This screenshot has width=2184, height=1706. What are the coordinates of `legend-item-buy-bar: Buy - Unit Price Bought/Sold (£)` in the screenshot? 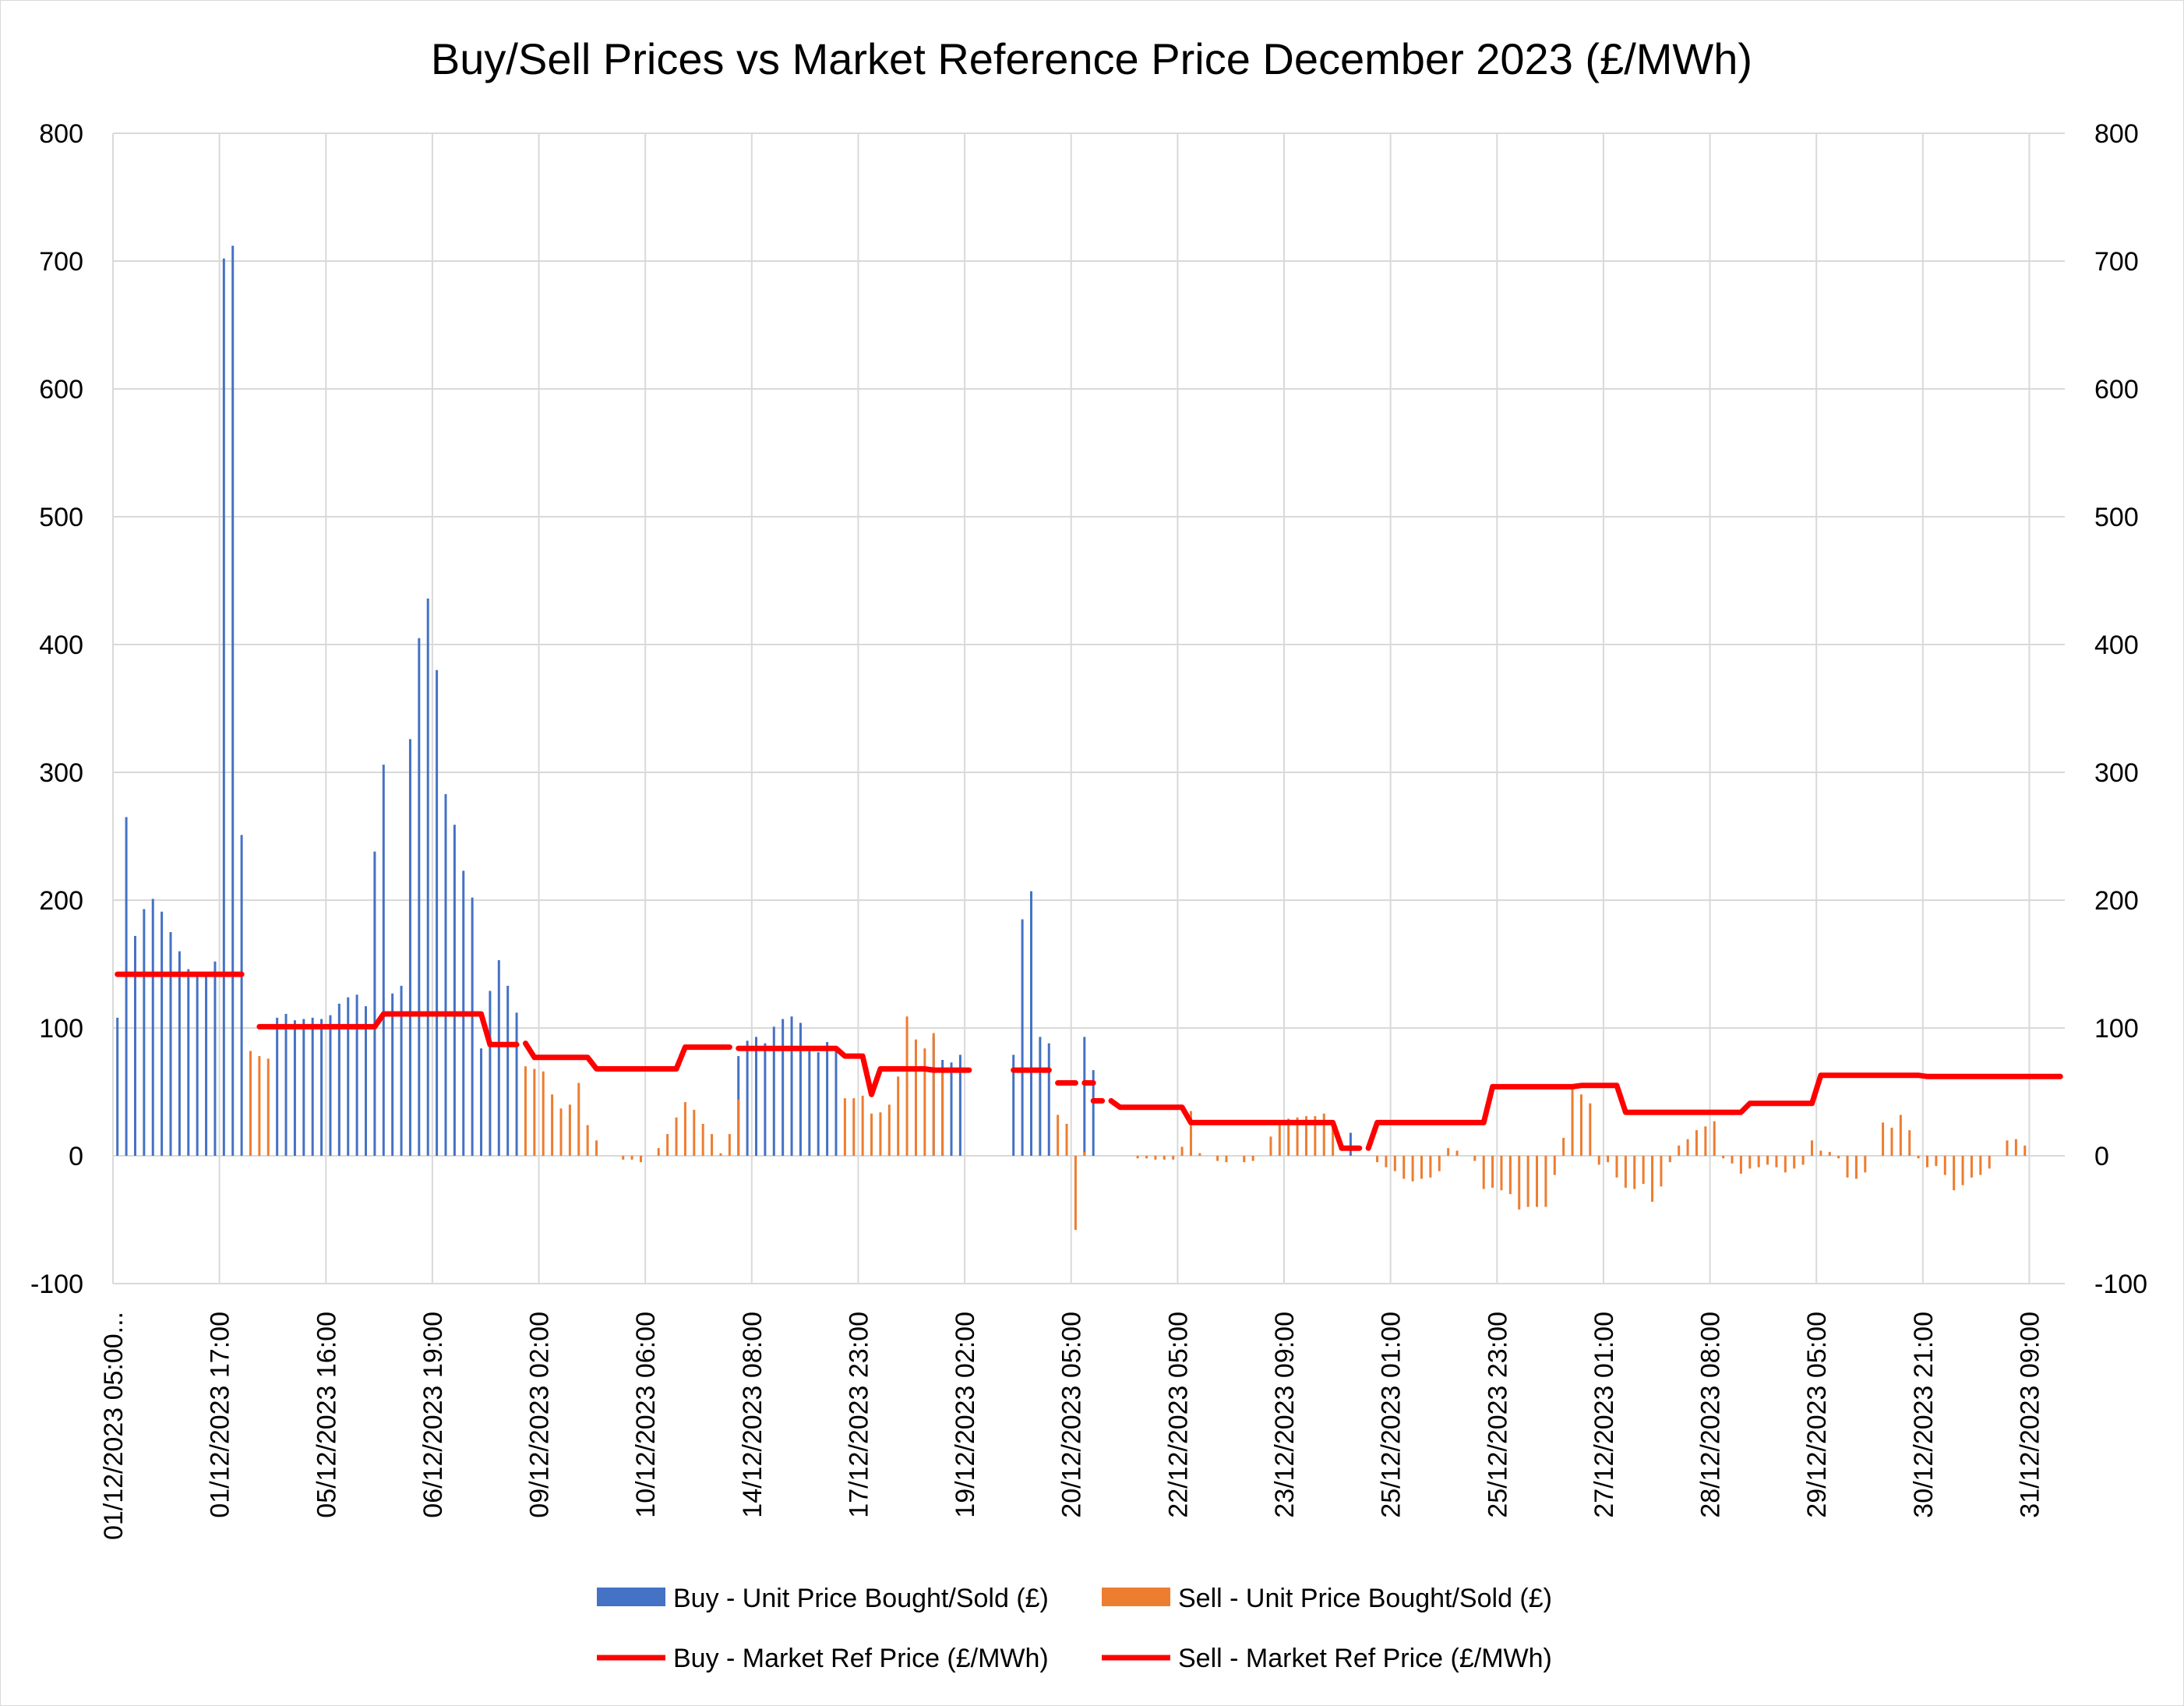 It's located at (823, 1598).